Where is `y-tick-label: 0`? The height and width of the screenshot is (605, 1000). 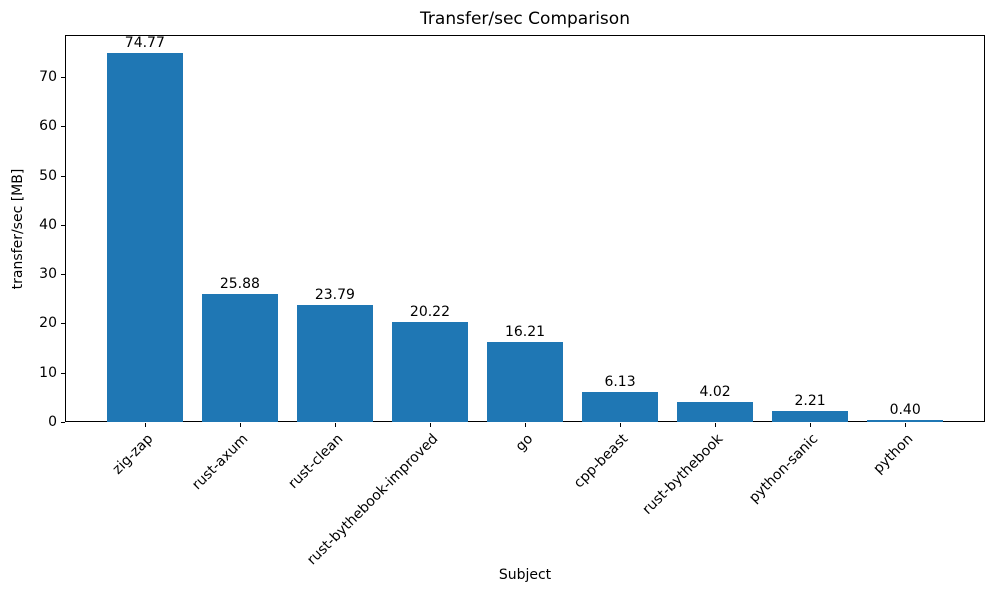 y-tick-label: 0 is located at coordinates (52, 422).